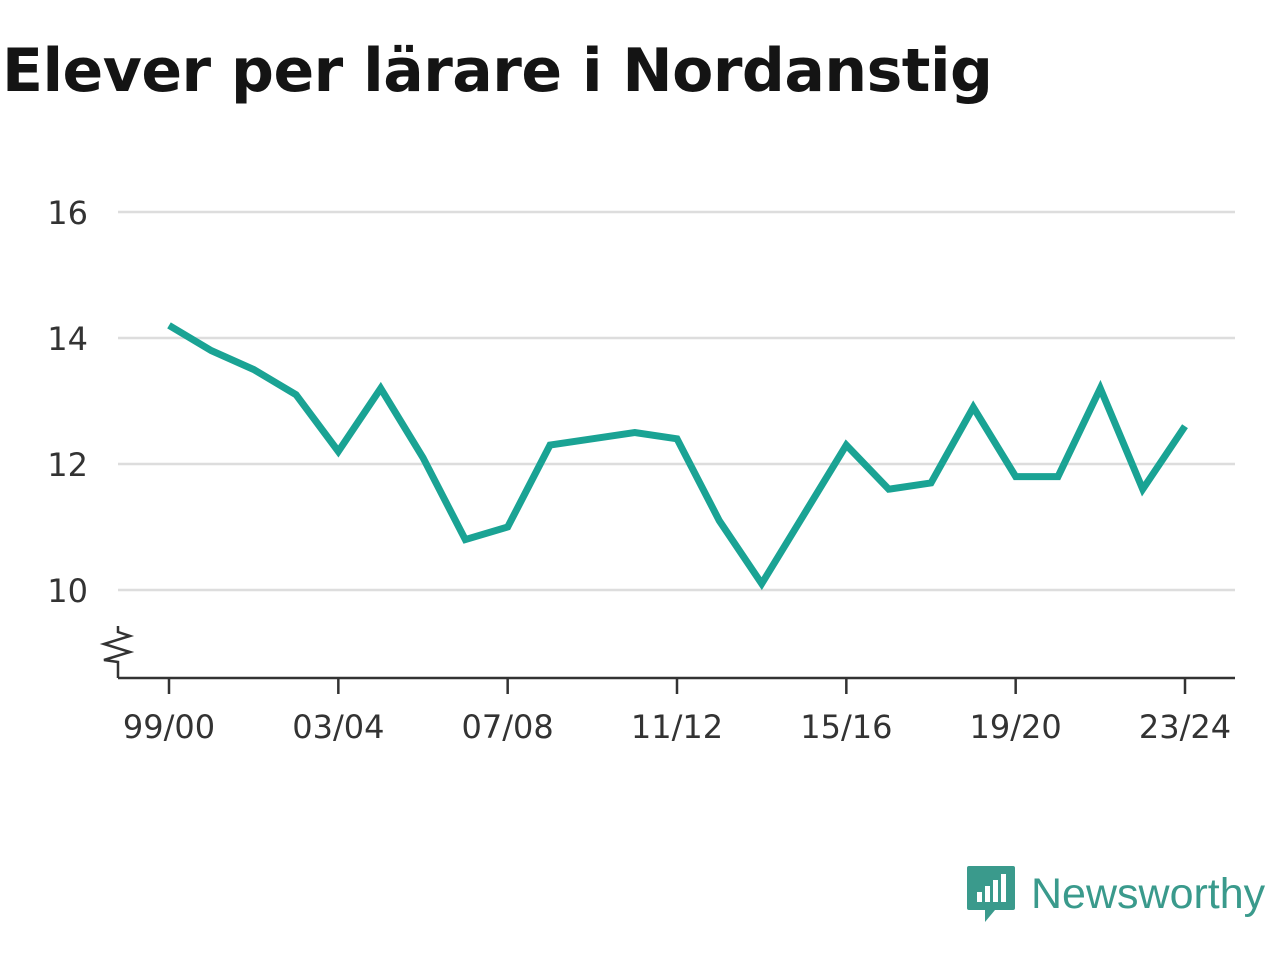 The height and width of the screenshot is (960, 1280). What do you see at coordinates (1016, 727) in the screenshot?
I see `x-tick-label-19/20: 19/20` at bounding box center [1016, 727].